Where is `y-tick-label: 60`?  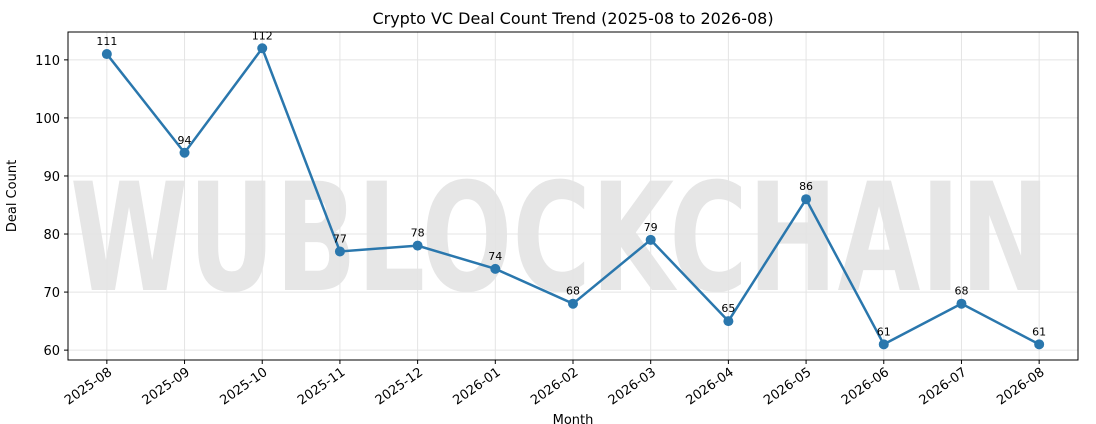
y-tick-label: 60 is located at coordinates (51, 351).